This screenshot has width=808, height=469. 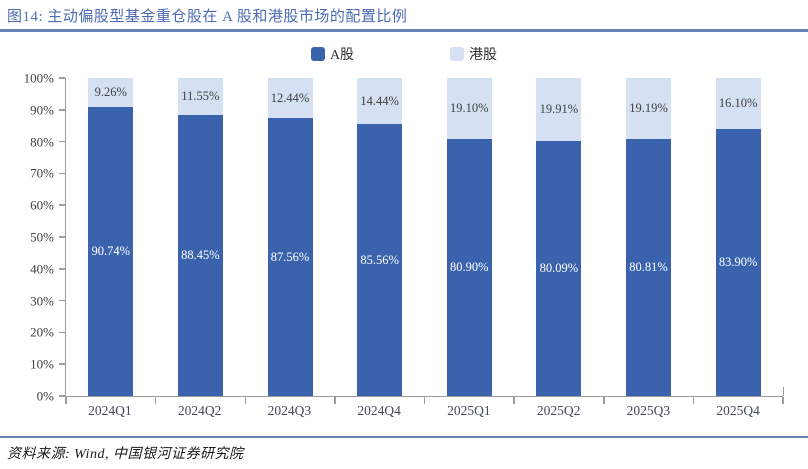 I want to click on bar-slot-2025Q2: 19.91% 80.09%, so click(x=559, y=237).